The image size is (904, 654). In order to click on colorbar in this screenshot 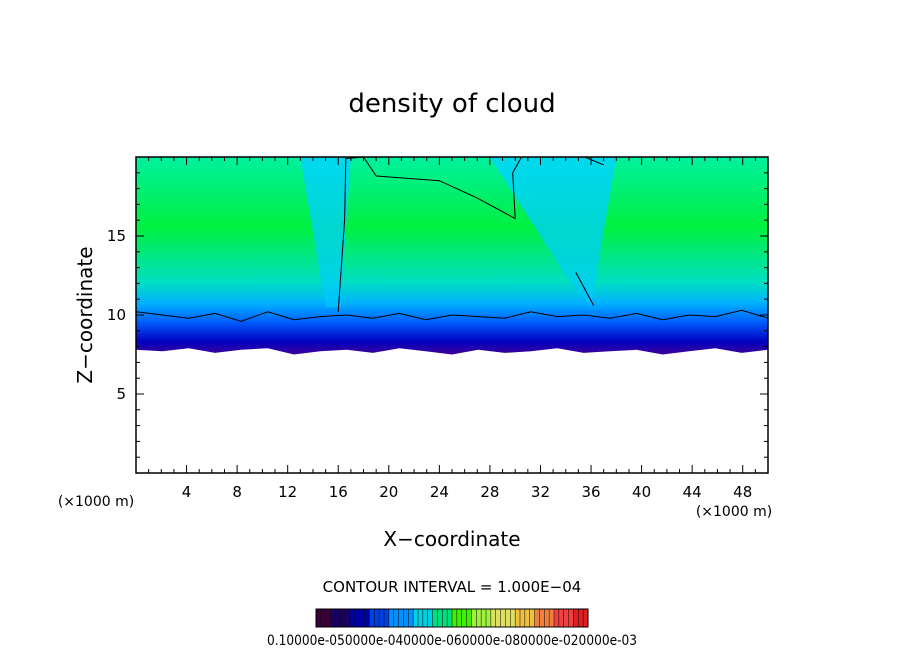, I will do `click(451, 618)`.